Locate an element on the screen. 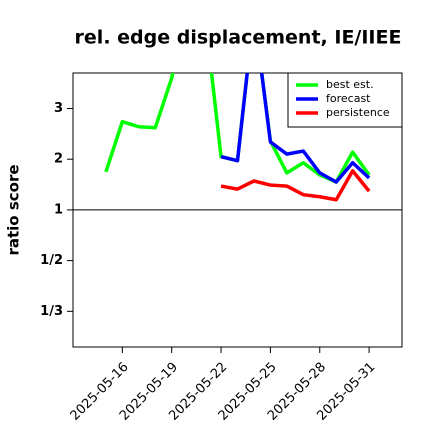  y-tick-label: 3 is located at coordinates (58, 108).